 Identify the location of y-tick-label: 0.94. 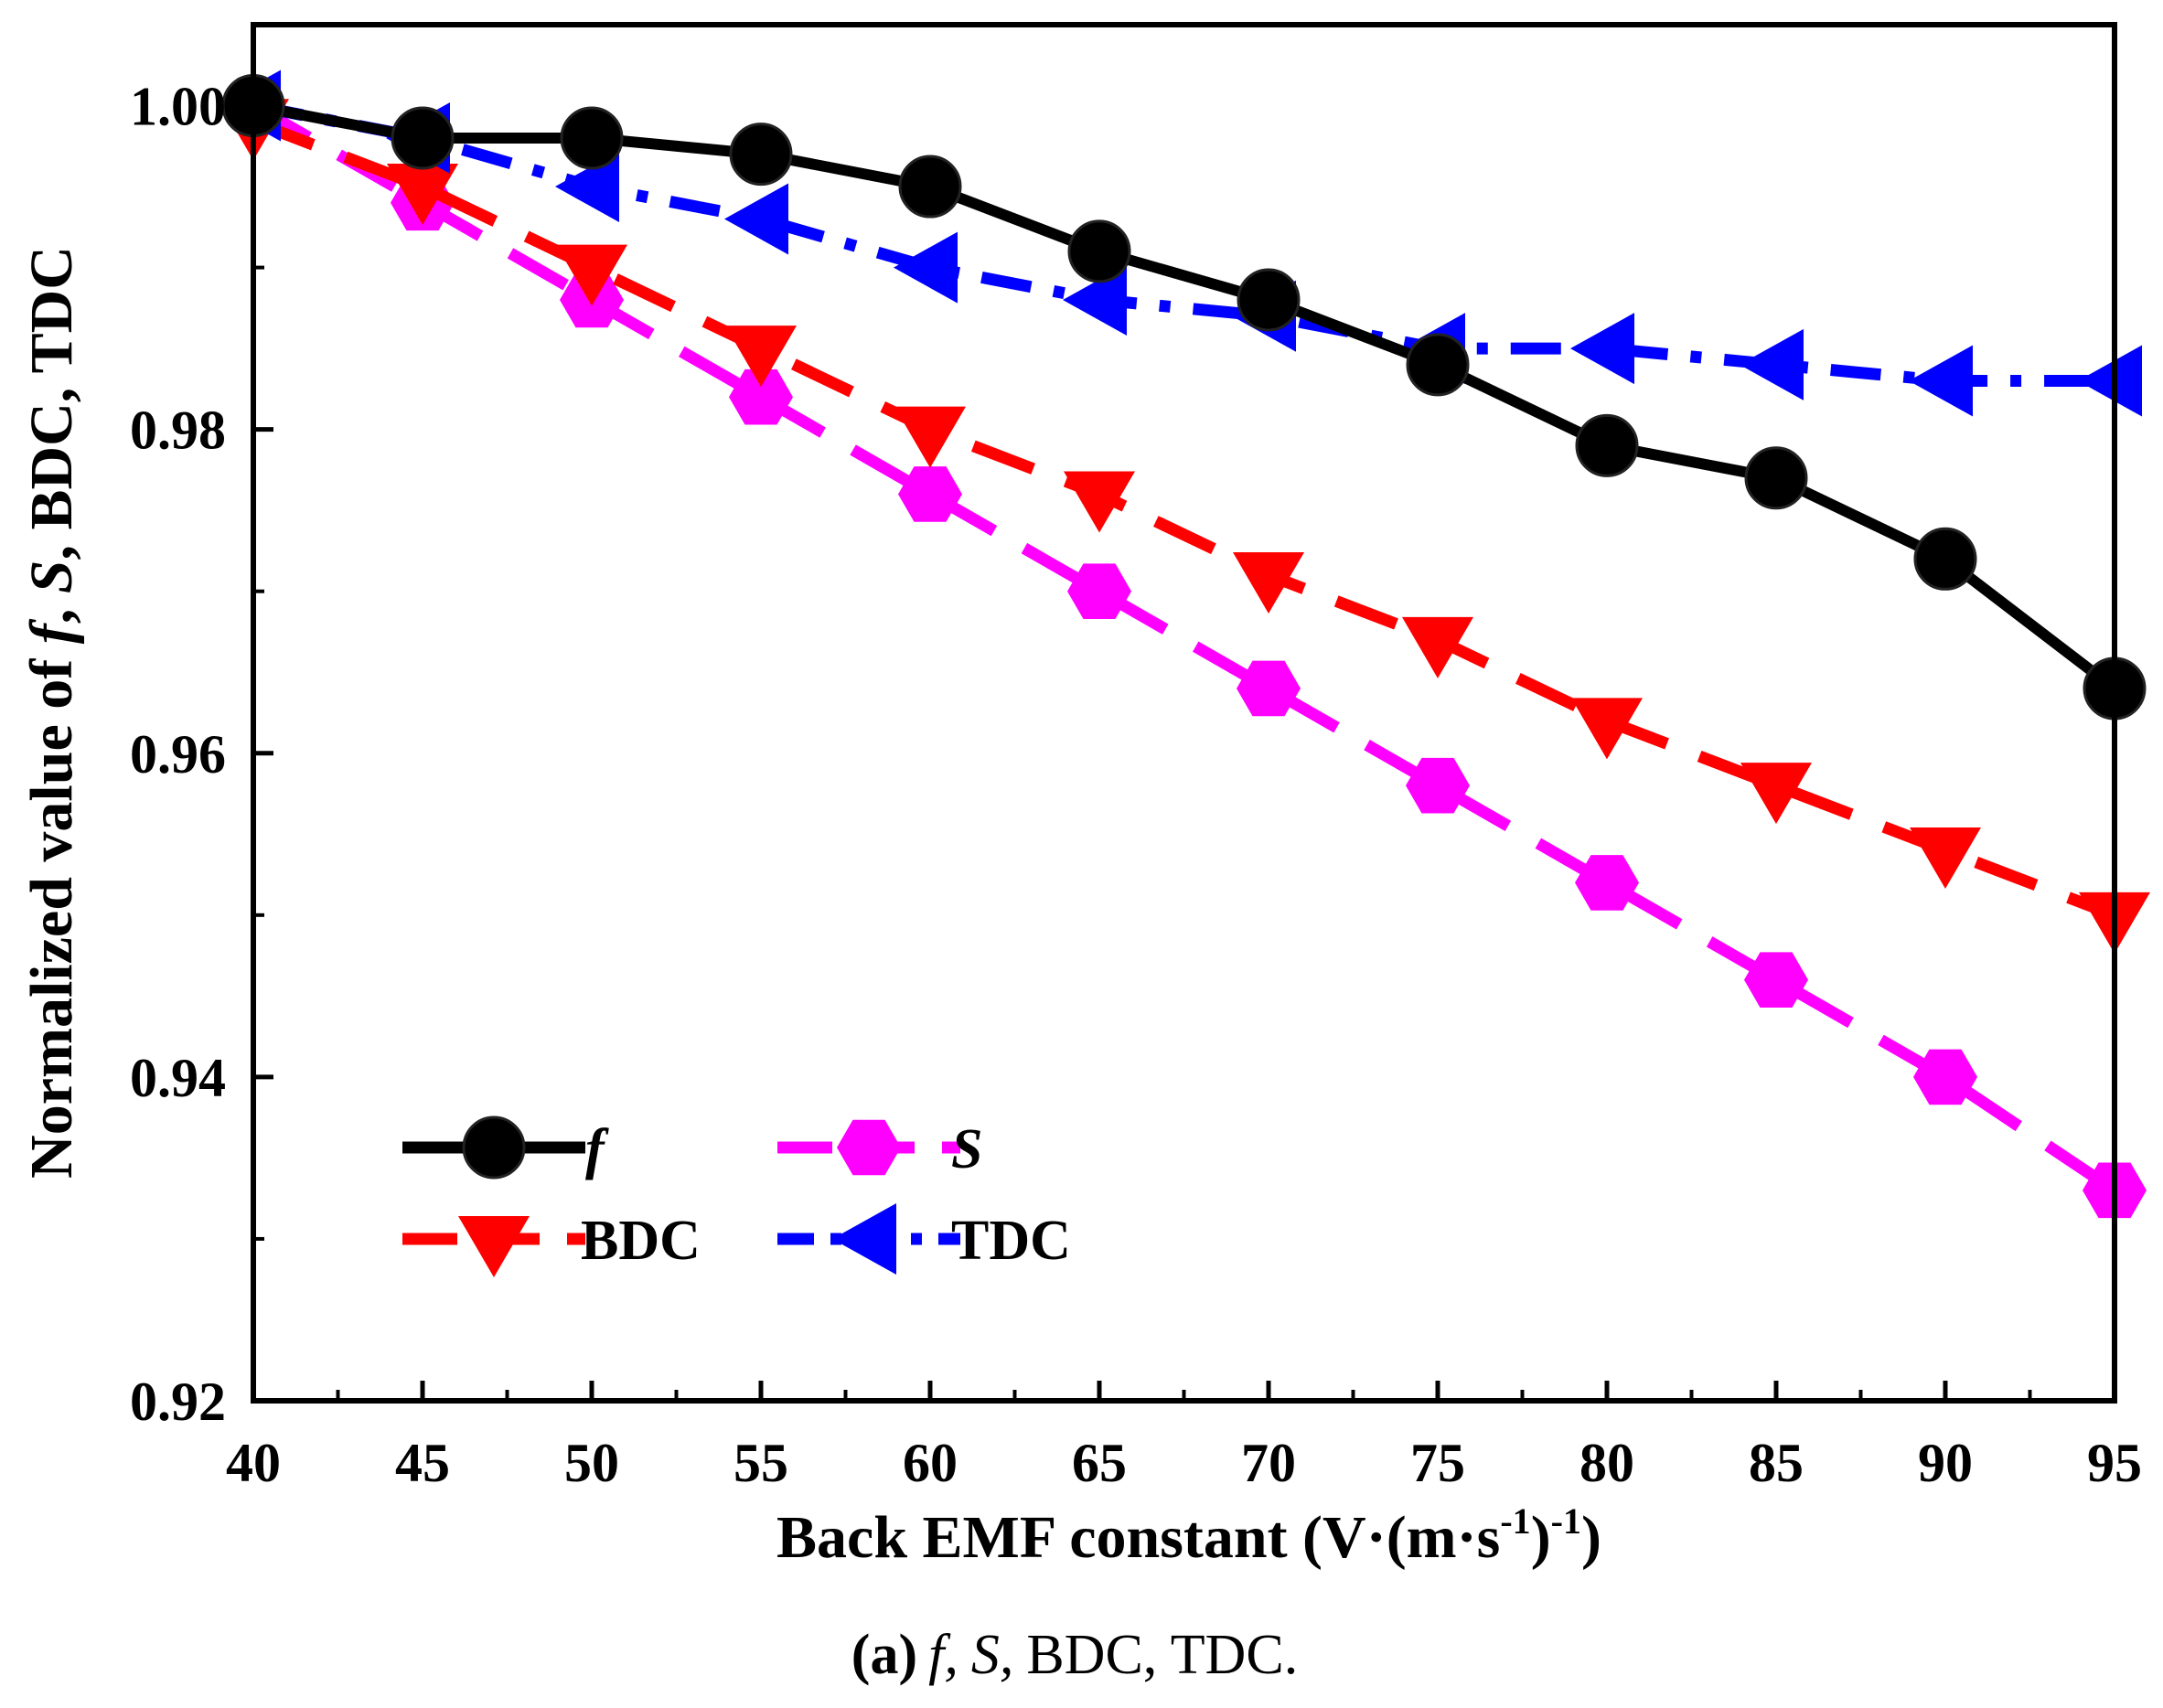
(178, 1078).